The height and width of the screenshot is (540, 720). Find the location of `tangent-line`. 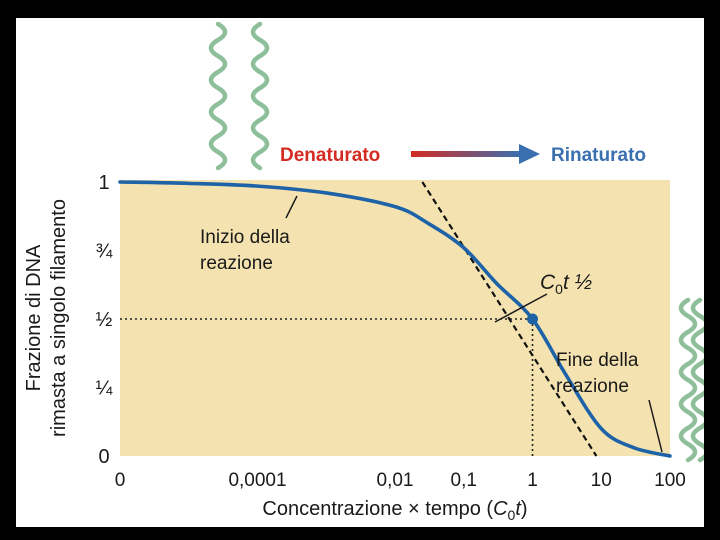

tangent-line is located at coordinates (509, 319).